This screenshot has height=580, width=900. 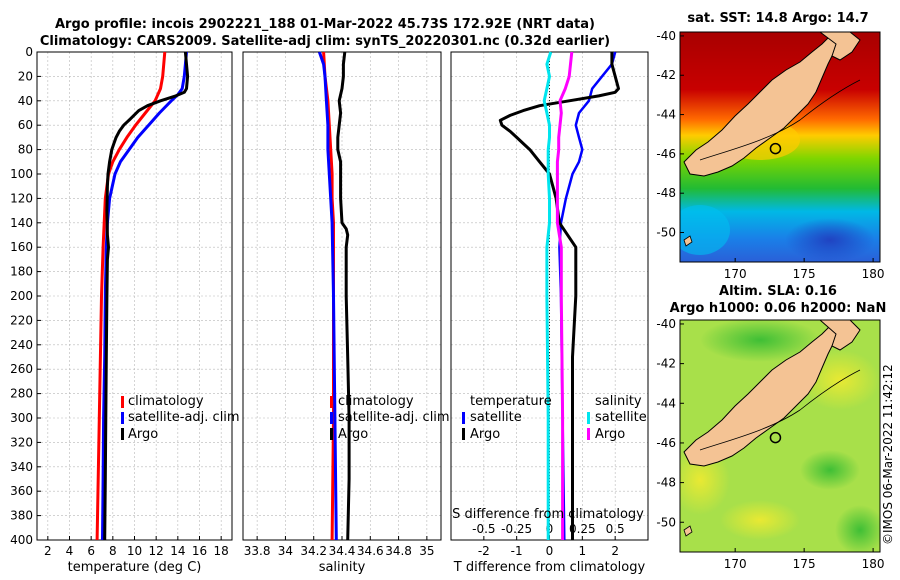 What do you see at coordinates (775, 437) in the screenshot?
I see `sla-argo-marker` at bounding box center [775, 437].